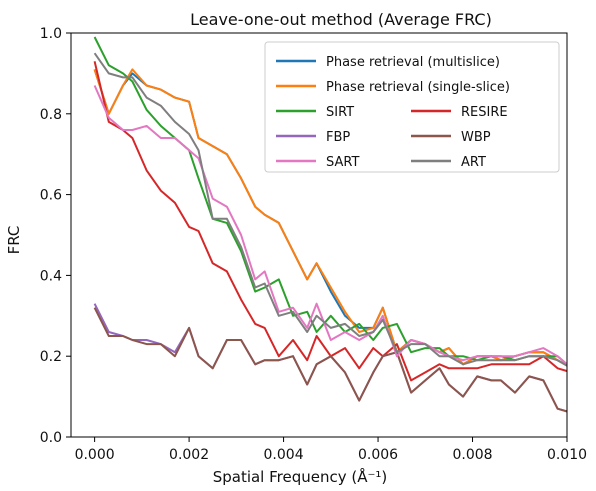  Describe the element at coordinates (476, 137) in the screenshot. I see `legend-label-wbp: WBP` at that location.